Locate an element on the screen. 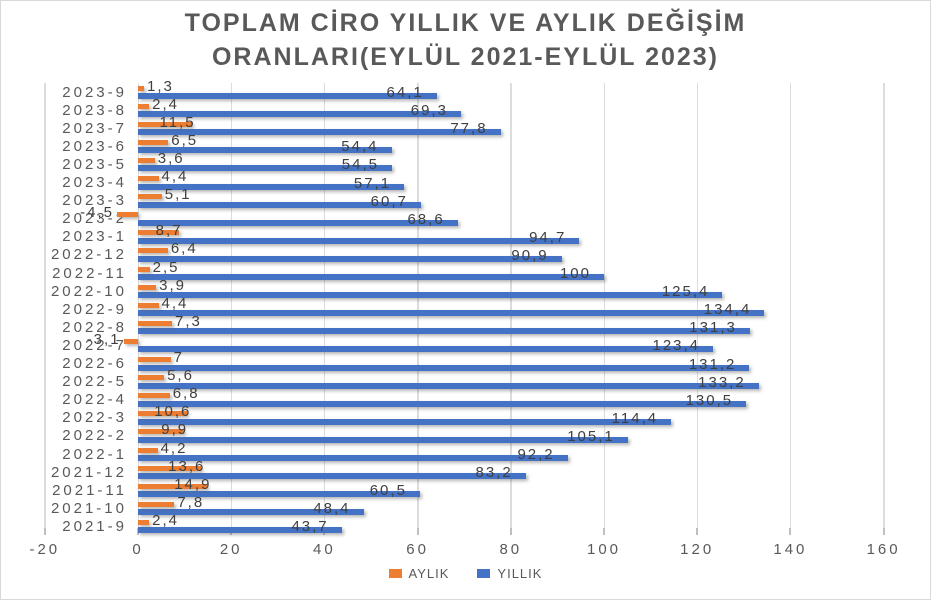 This screenshot has height=600, width=931. legend-label-yillik: YILLIK is located at coordinates (520, 573).